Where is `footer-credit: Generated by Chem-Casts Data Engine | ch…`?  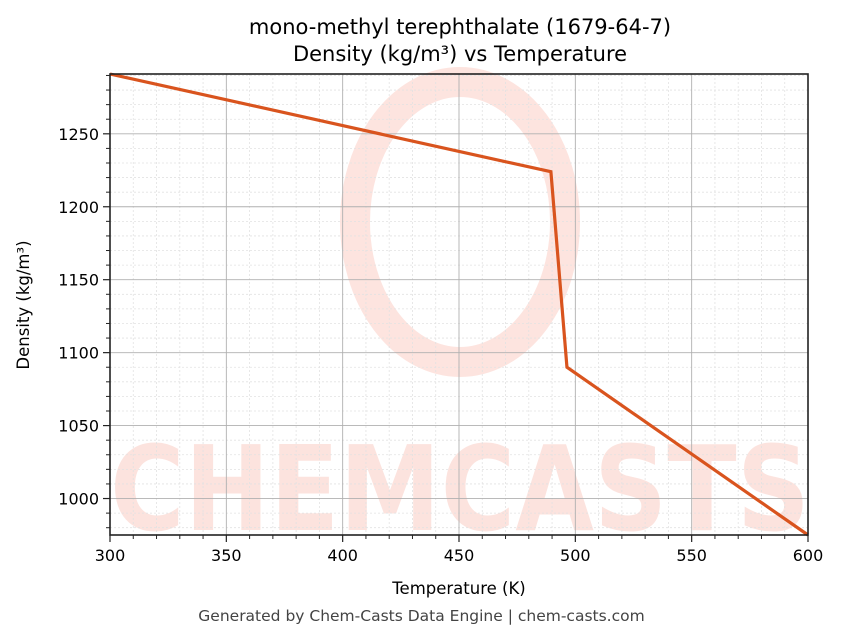 footer-credit: Generated by Chem-Casts Data Engine | ch… is located at coordinates (421, 616).